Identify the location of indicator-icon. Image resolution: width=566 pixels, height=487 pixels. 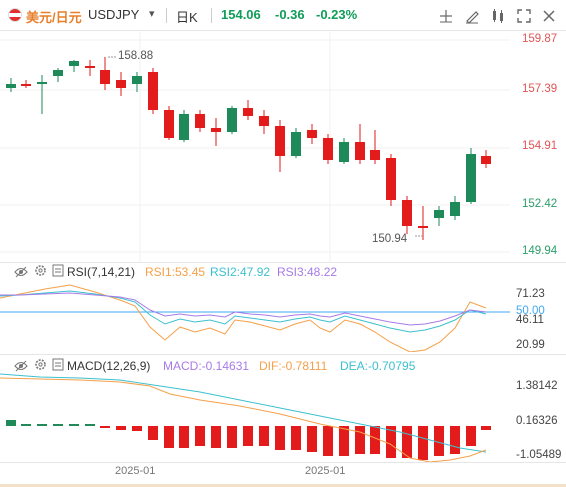
(498, 16).